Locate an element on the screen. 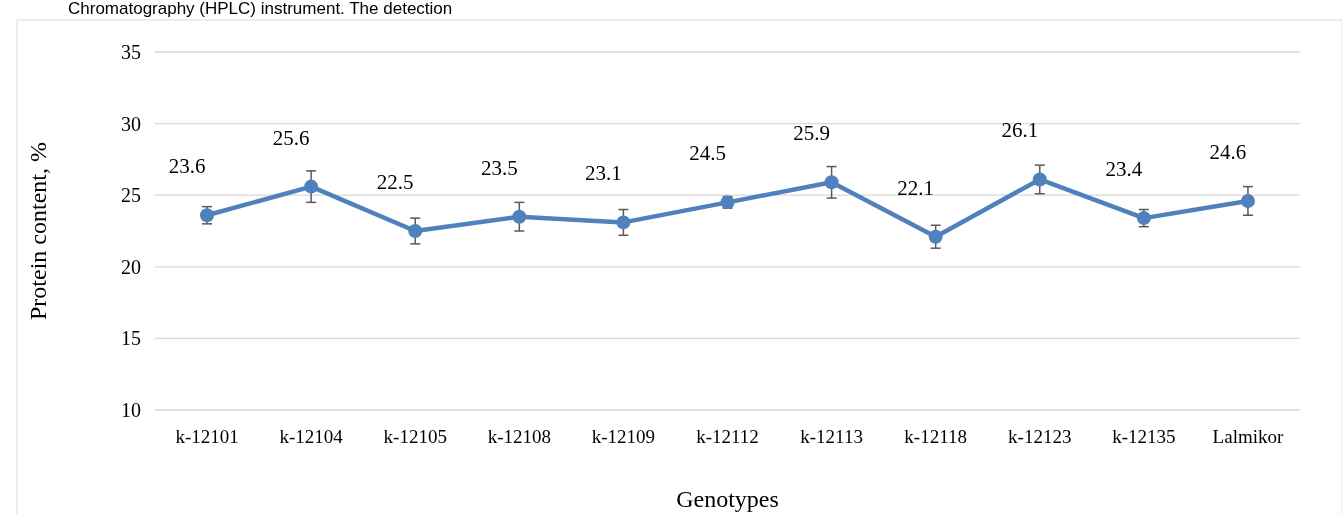  data-label: 24.6 is located at coordinates (1228, 151).